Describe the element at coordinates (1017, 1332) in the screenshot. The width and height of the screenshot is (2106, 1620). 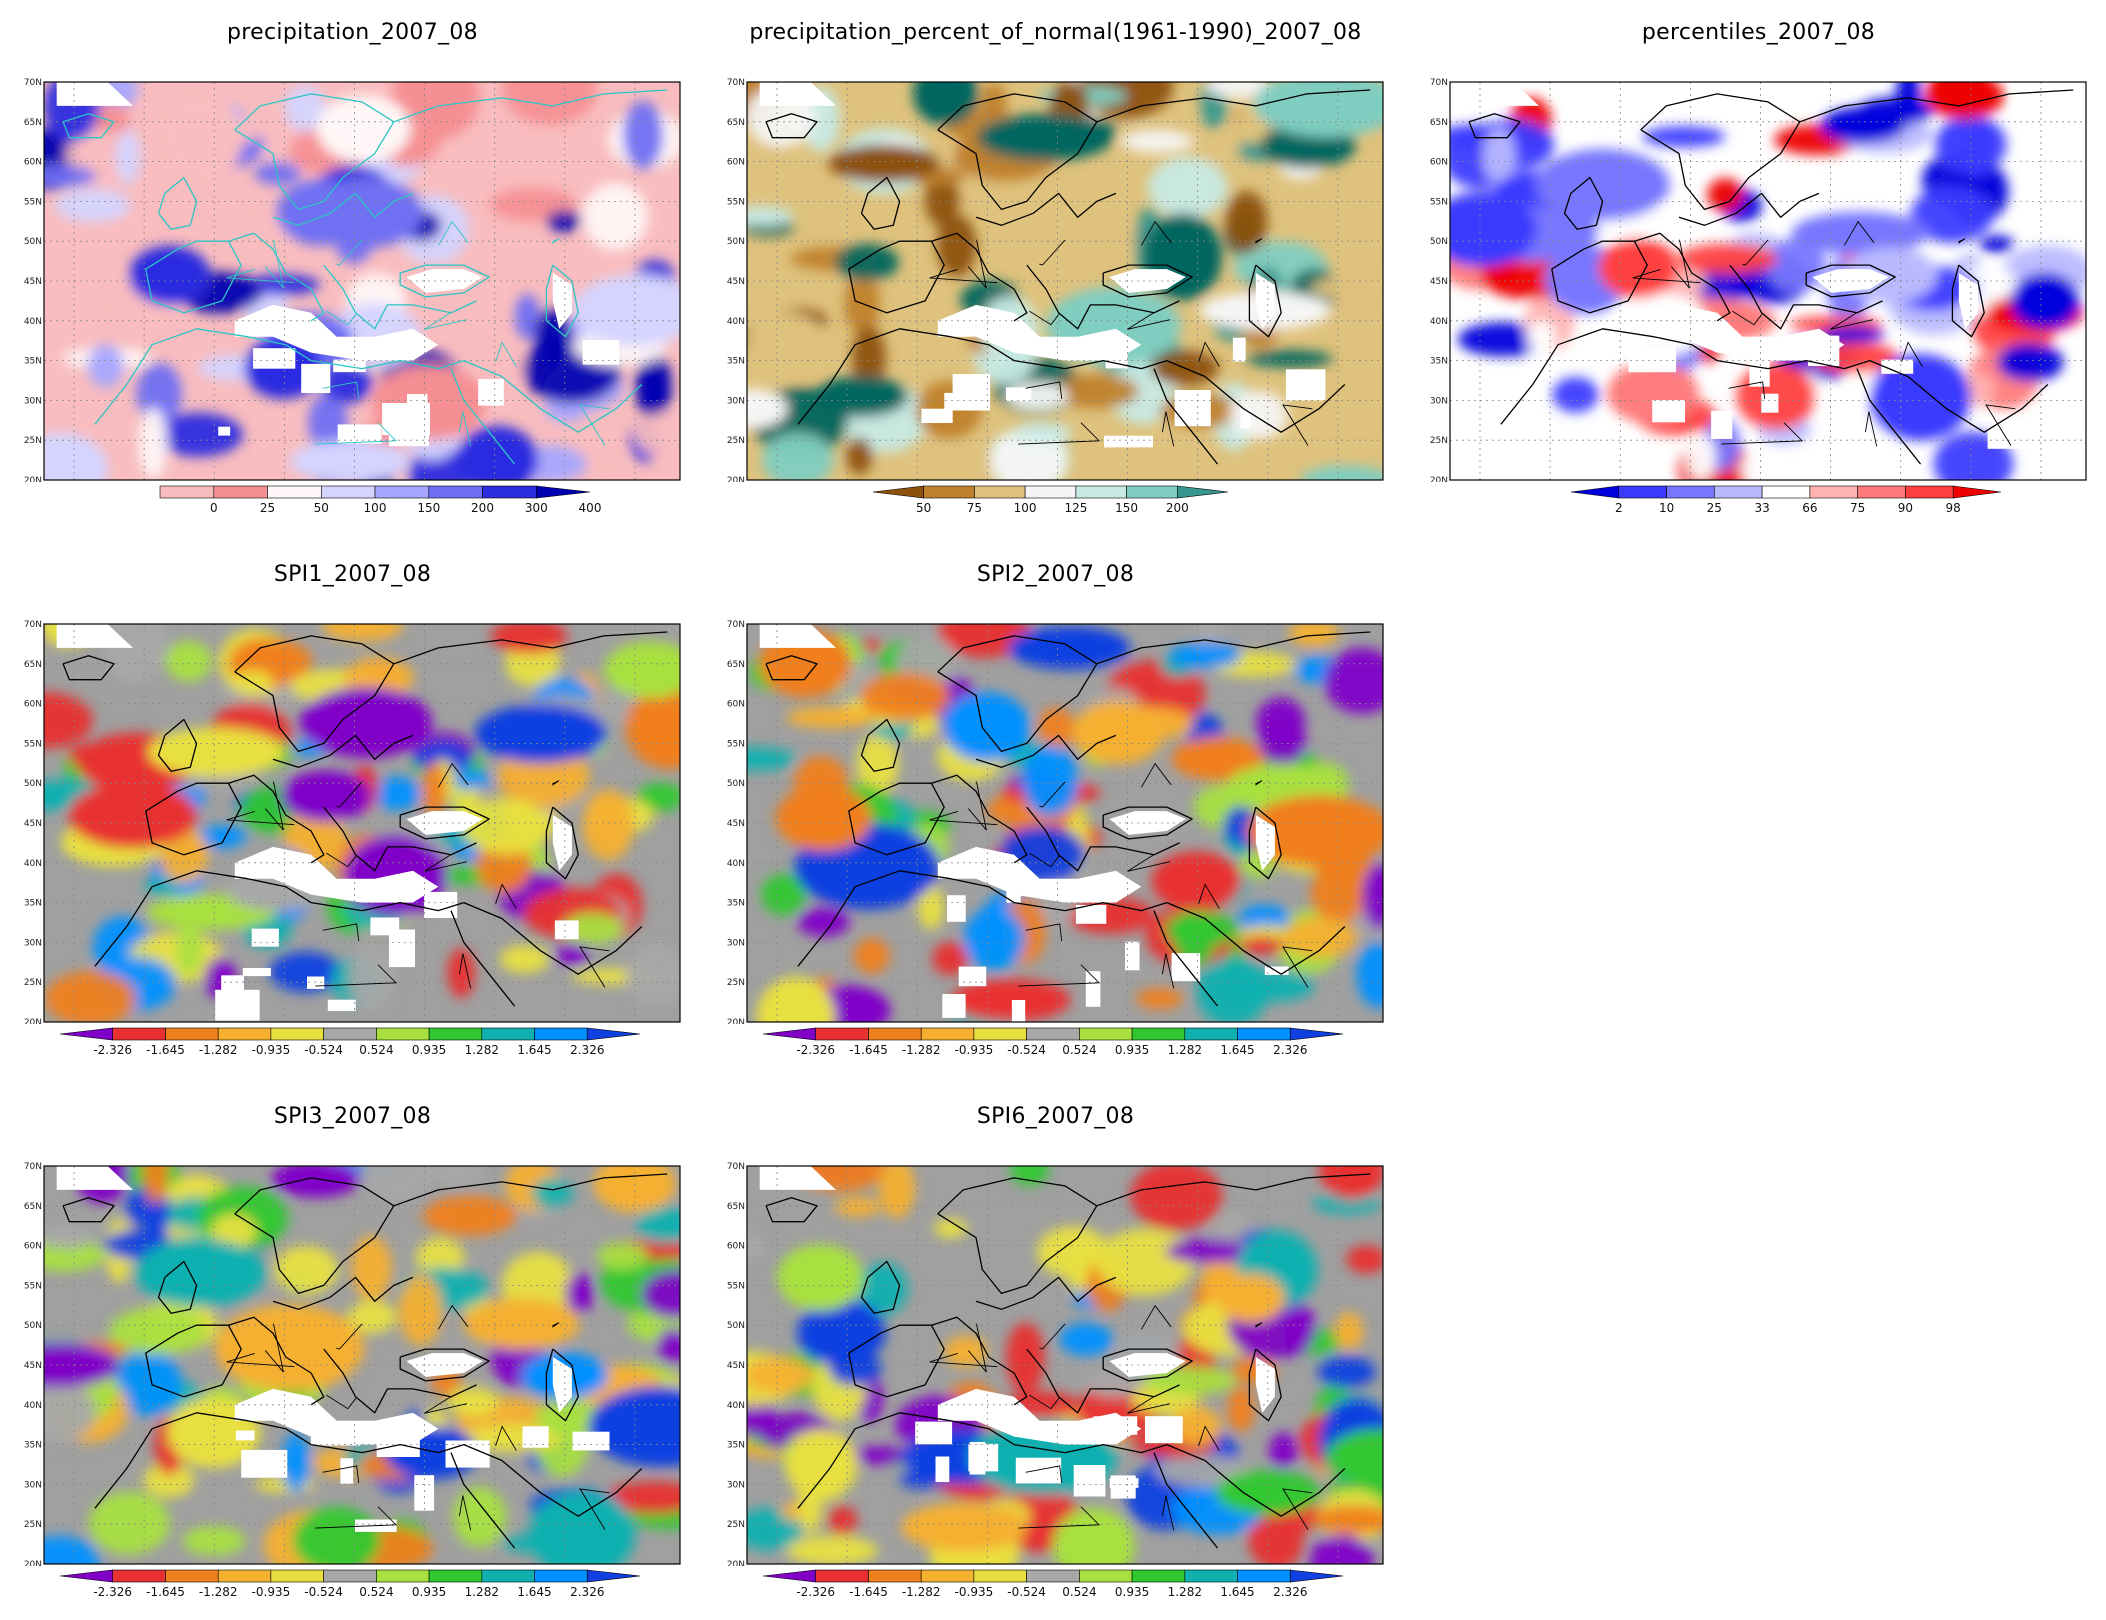
I see `no-data-areas` at that location.